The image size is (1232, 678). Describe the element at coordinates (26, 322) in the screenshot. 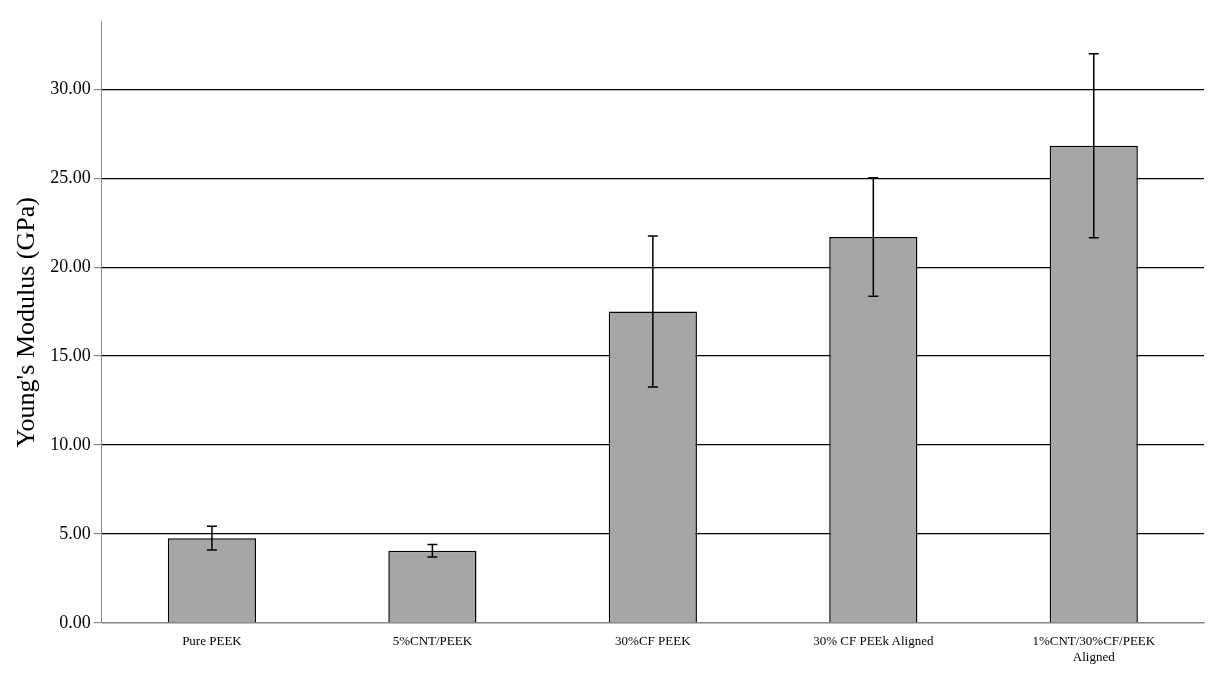

I see `y-axis-title: Young's Modulus (GPa)` at that location.